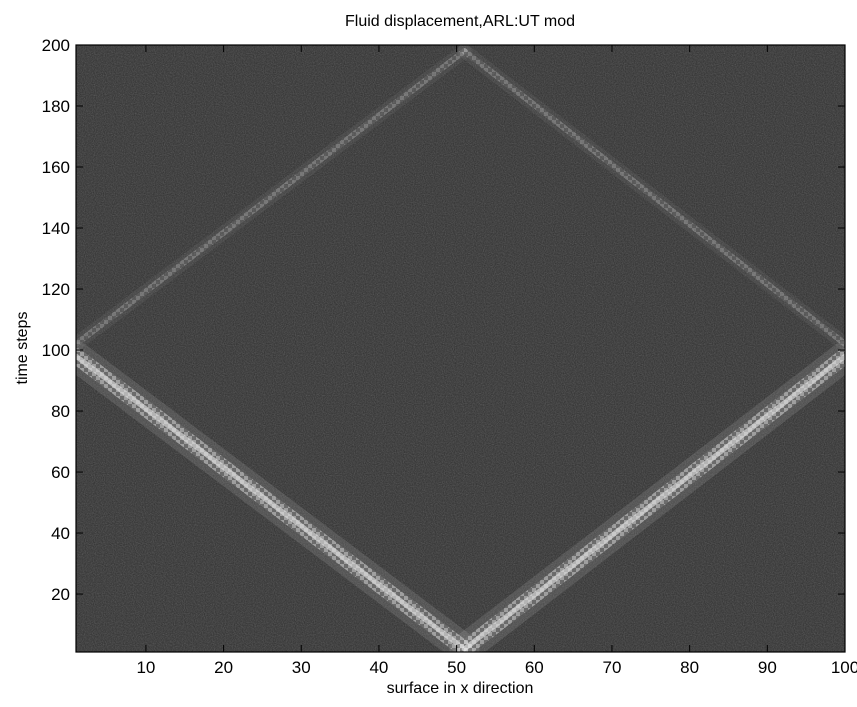  I want to click on y-tick-label: 60, so click(60, 472).